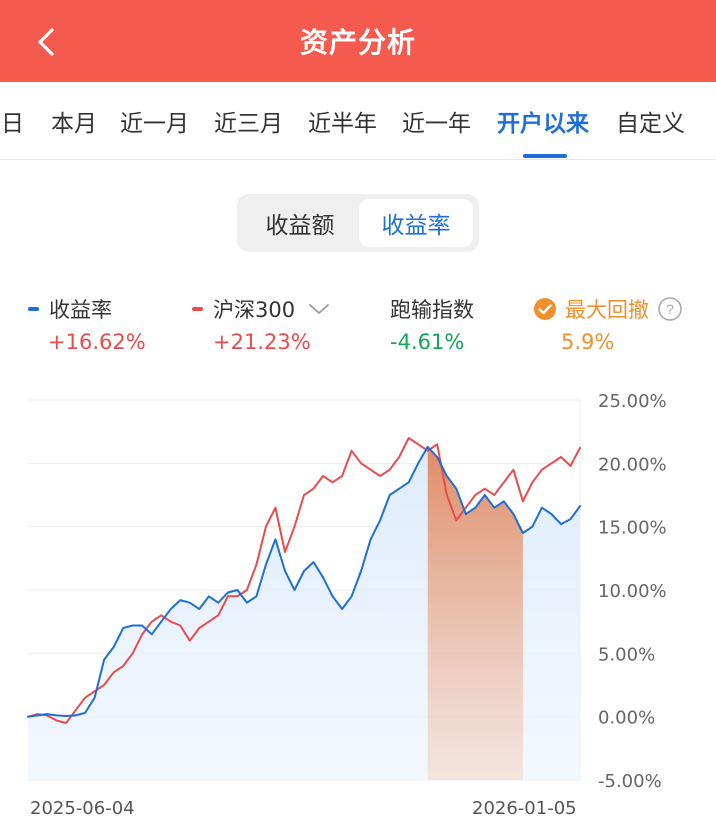 The image size is (716, 840). Describe the element at coordinates (632, 401) in the screenshot. I see `y-tick-label: 25.00%` at that location.